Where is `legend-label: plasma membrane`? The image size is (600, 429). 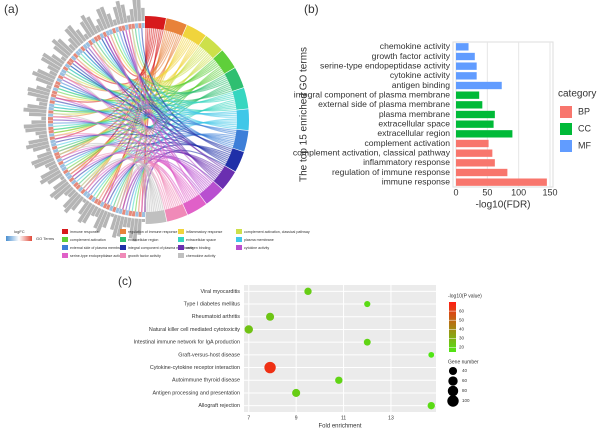 legend-label: plasma membrane is located at coordinates (259, 240).